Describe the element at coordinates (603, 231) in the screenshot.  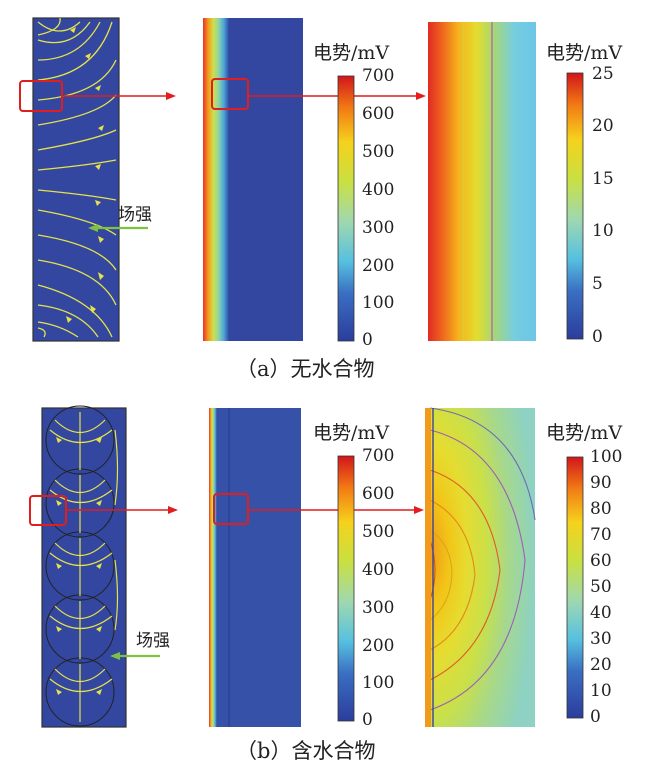
I see `cb-a-right-tick: 10` at that location.